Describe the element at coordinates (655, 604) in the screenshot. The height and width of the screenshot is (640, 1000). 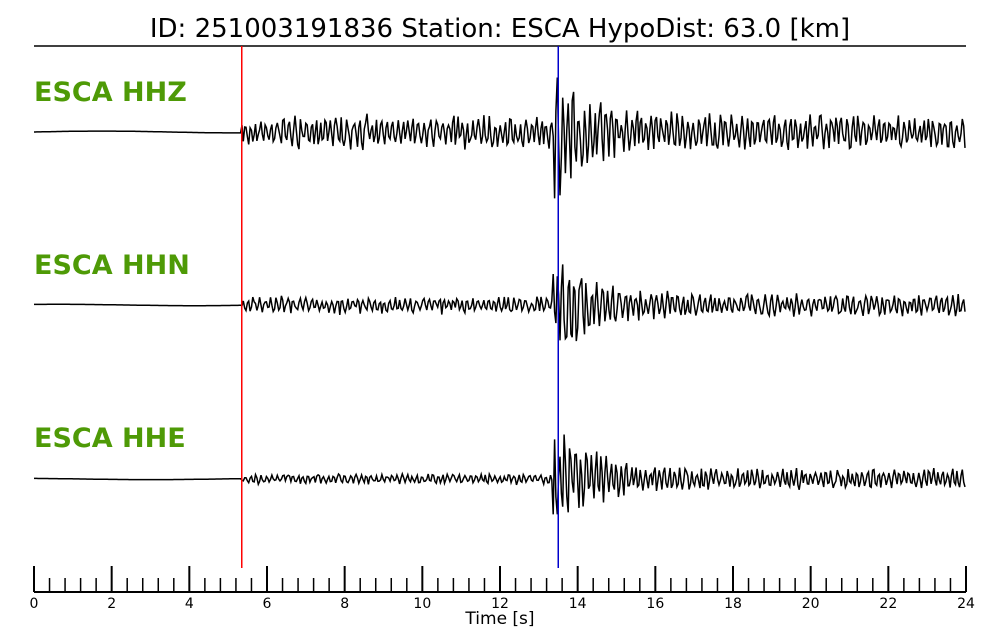
I see `x-tick-label: 16` at that location.